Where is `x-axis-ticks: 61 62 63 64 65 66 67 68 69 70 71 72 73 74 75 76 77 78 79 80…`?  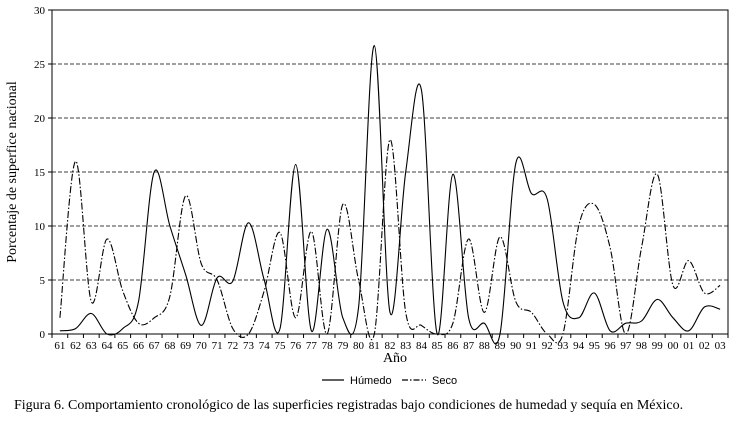
x-axis-ticks: 61 62 63 64 65 66 67 68 69 70 71 72 73 74 75 76 77 78 79 80… is located at coordinates (390, 343).